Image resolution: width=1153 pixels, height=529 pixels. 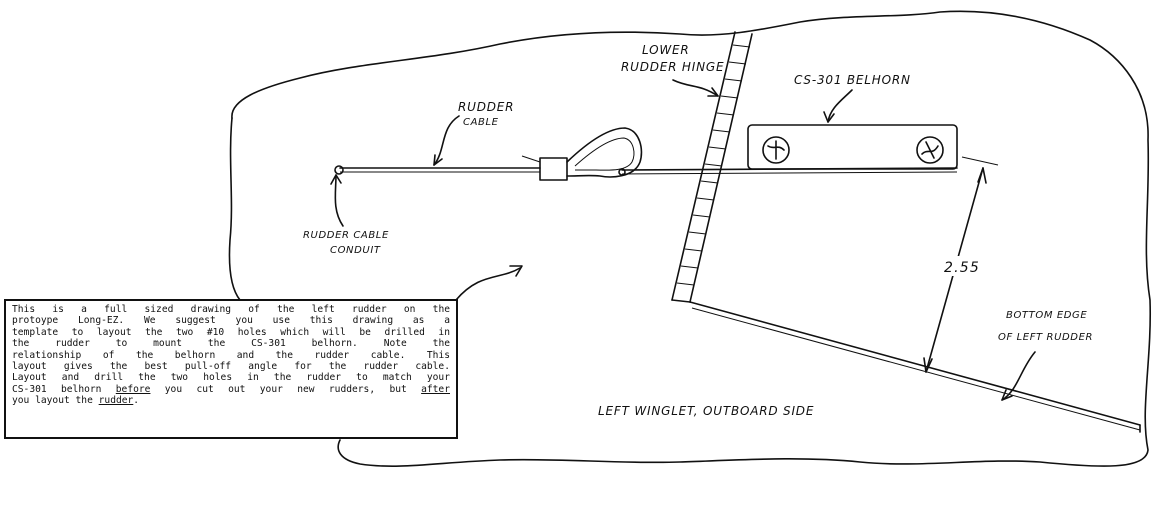 I want to click on cable-thimble-inner, so click(x=604, y=154).